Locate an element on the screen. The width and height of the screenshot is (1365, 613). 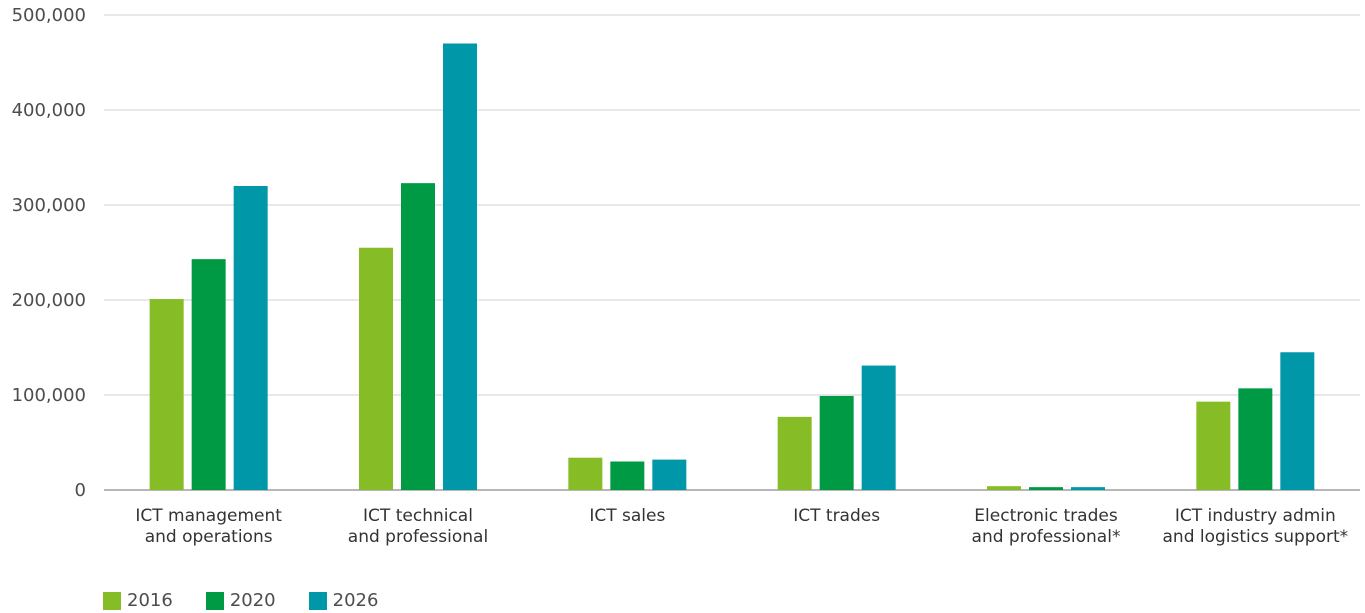
x-tick-label: ICT trades is located at coordinates (836, 516).